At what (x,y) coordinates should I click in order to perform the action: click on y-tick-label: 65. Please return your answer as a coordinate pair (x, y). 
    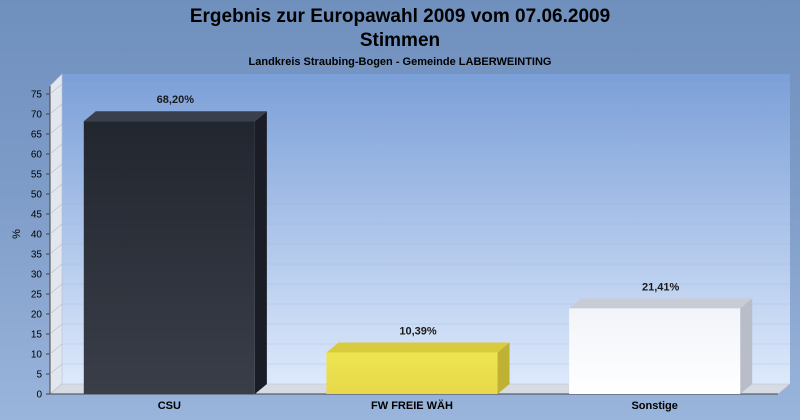
    Looking at the image, I should click on (37, 135).